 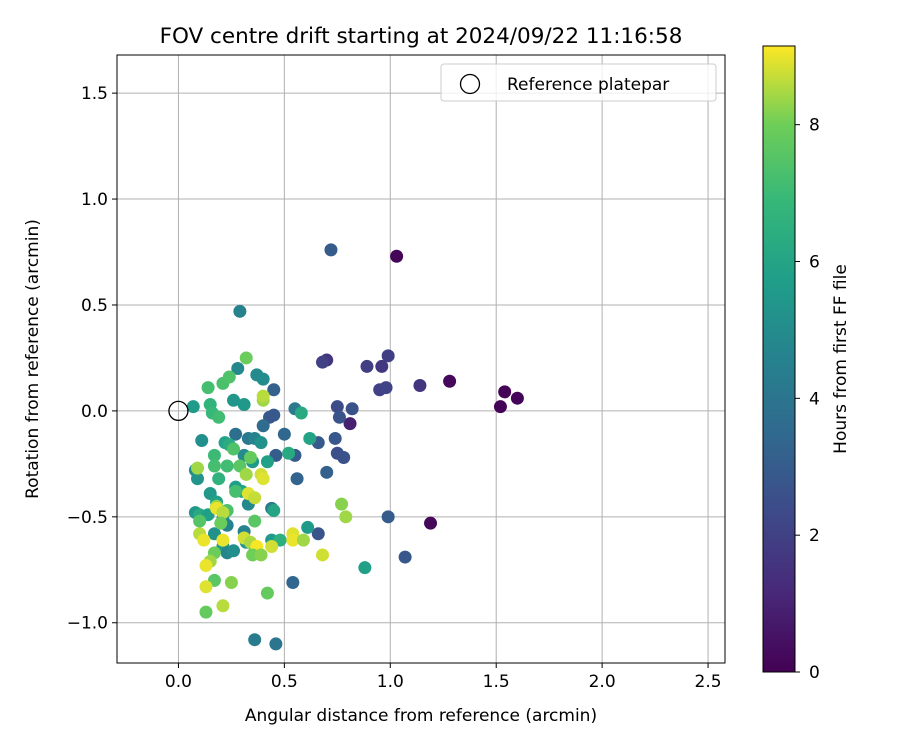 I want to click on colorbar-tick-label: 0, so click(x=814, y=673).